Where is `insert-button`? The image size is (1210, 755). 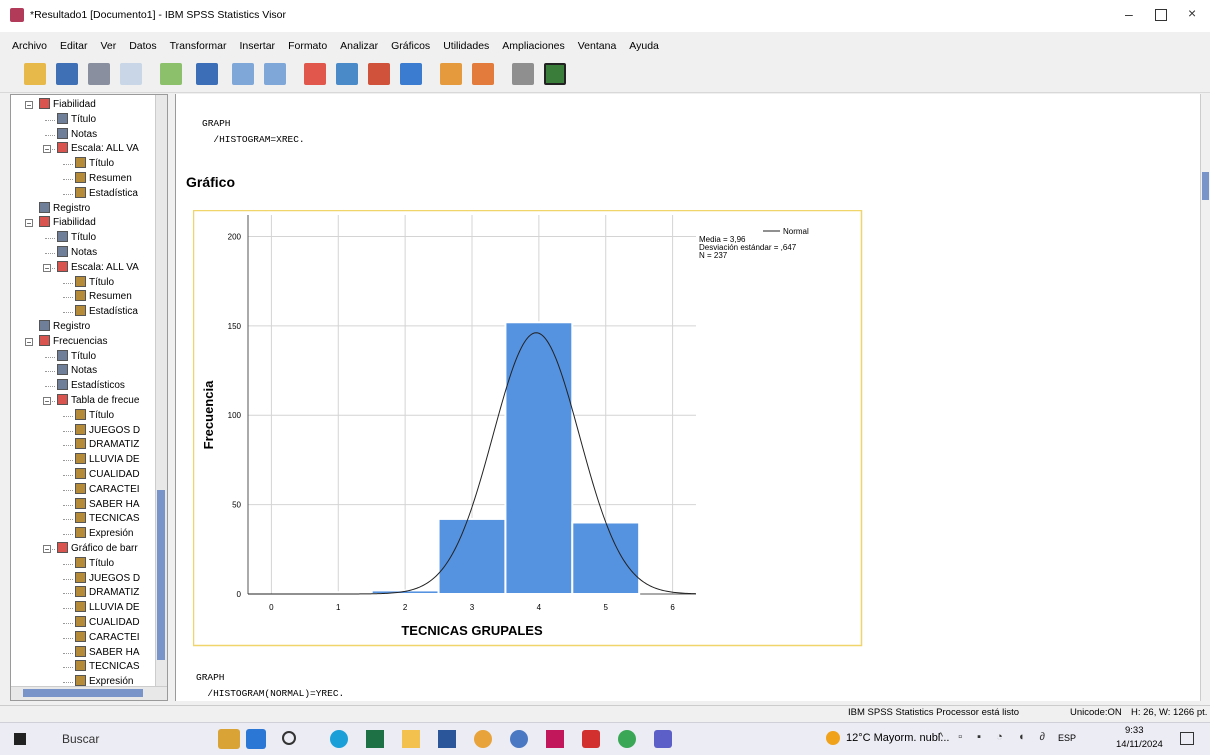 insert-button is located at coordinates (555, 74).